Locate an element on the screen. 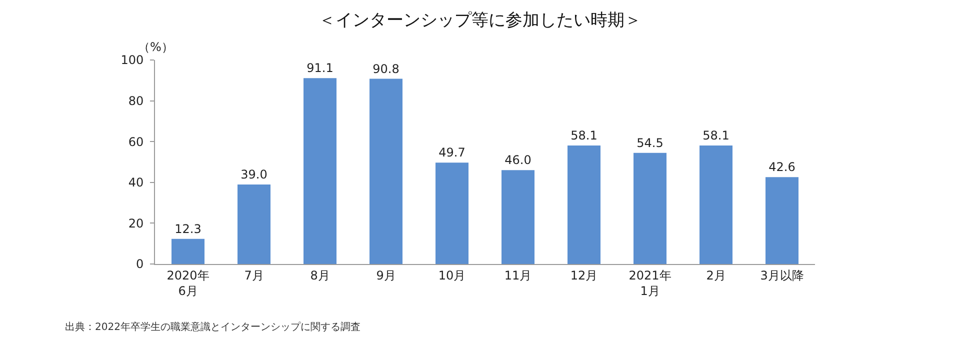 The image size is (960, 344). chart-title: ＜インターンシップ等に参加したい時期＞ is located at coordinates (480, 20).